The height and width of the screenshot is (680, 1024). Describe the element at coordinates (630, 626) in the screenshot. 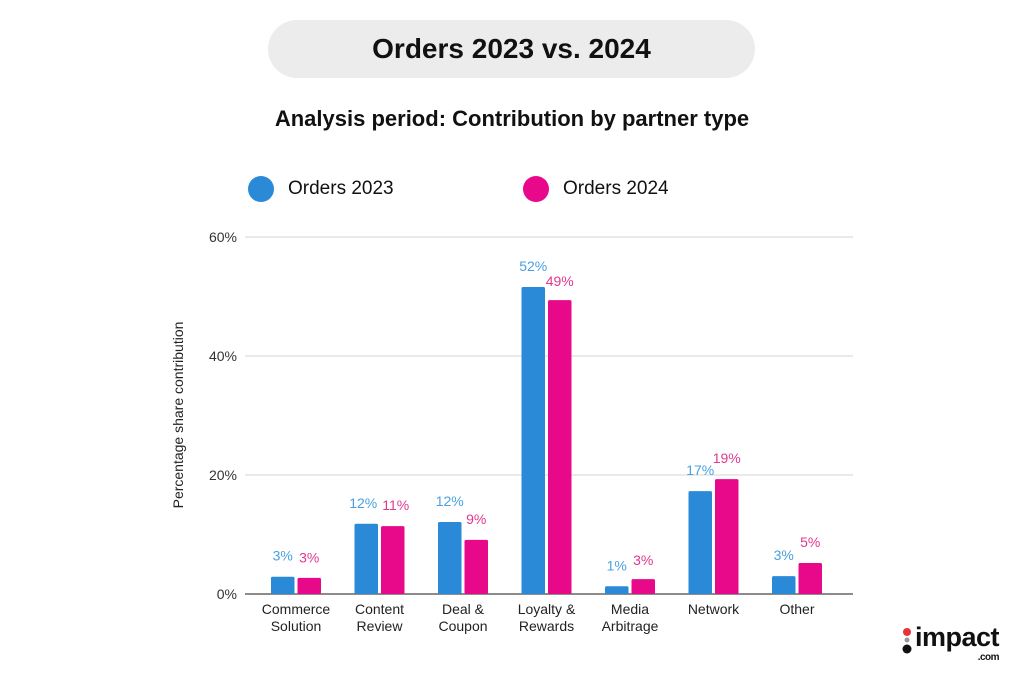

I see `x-tick-label: Arbitrage` at that location.